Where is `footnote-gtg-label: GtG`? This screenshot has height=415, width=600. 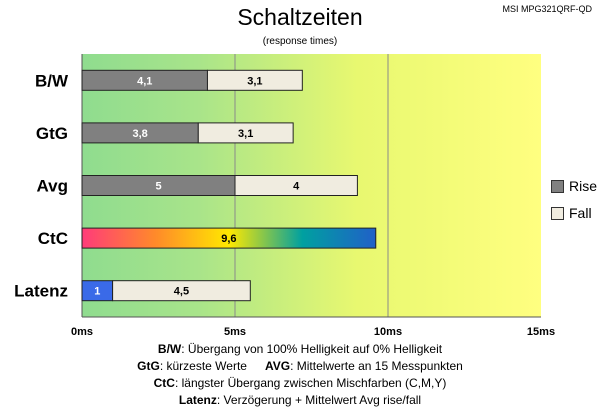 footnote-gtg-label: GtG is located at coordinates (148, 366).